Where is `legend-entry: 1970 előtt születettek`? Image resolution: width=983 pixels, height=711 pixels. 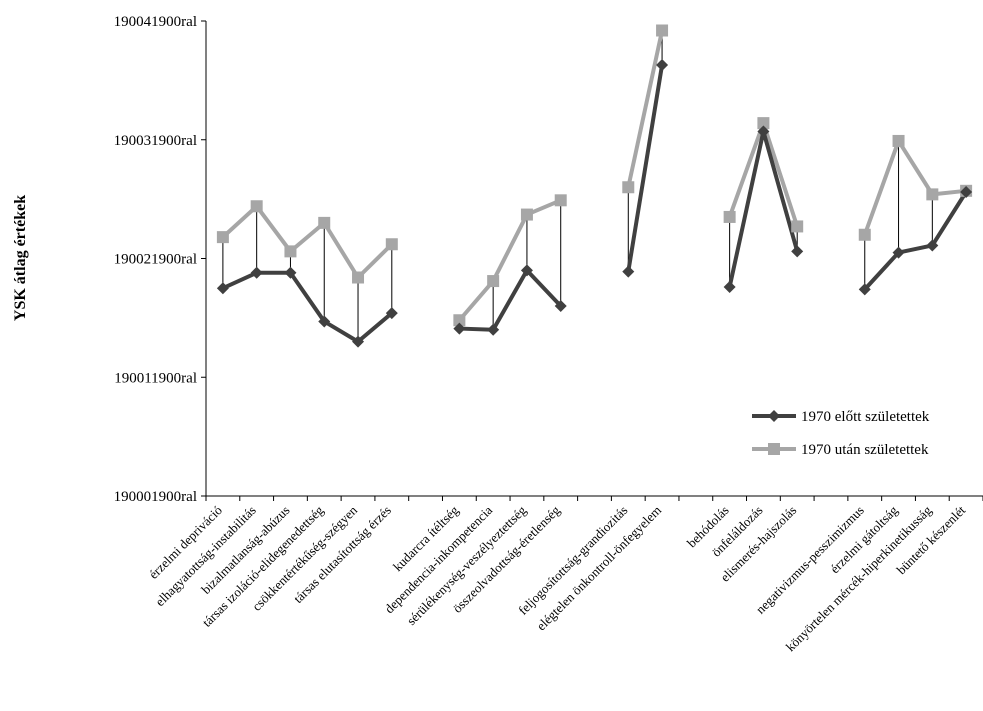 legend-entry: 1970 előtt születettek is located at coordinates (865, 417).